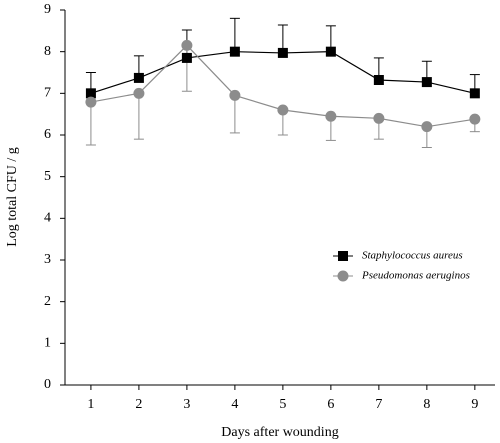 The width and height of the screenshot is (500, 443). What do you see at coordinates (47, 343) in the screenshot?
I see `y-tick-label: 1` at bounding box center [47, 343].